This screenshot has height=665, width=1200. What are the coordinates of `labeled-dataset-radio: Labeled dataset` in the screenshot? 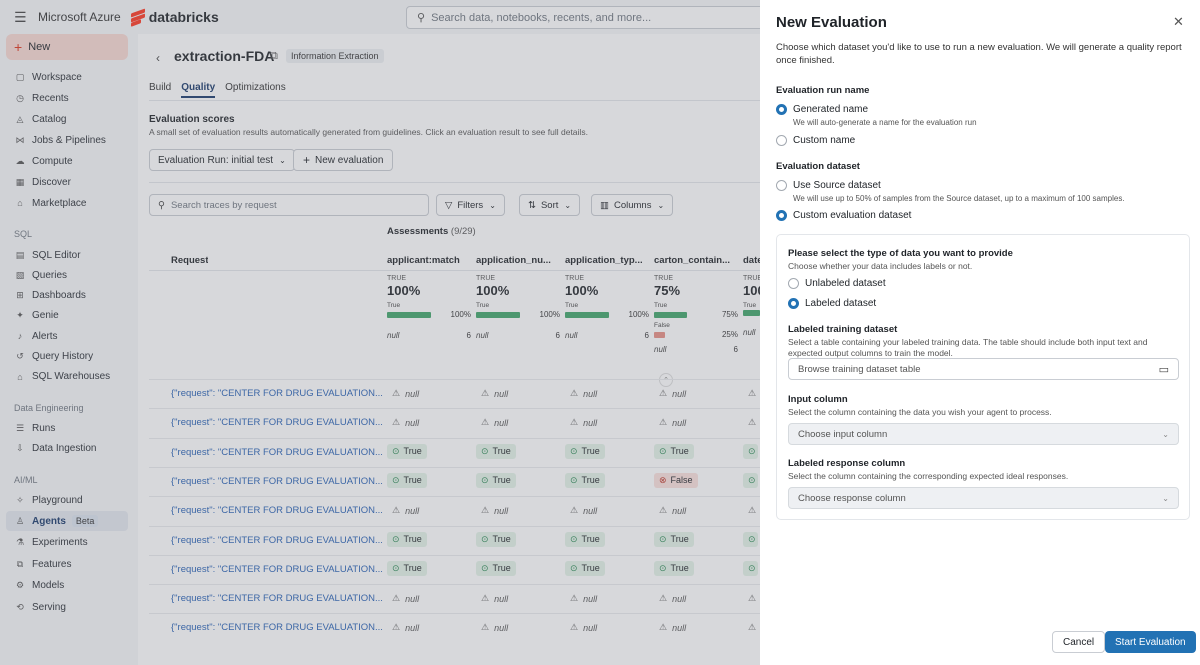 It's located at (832, 303).